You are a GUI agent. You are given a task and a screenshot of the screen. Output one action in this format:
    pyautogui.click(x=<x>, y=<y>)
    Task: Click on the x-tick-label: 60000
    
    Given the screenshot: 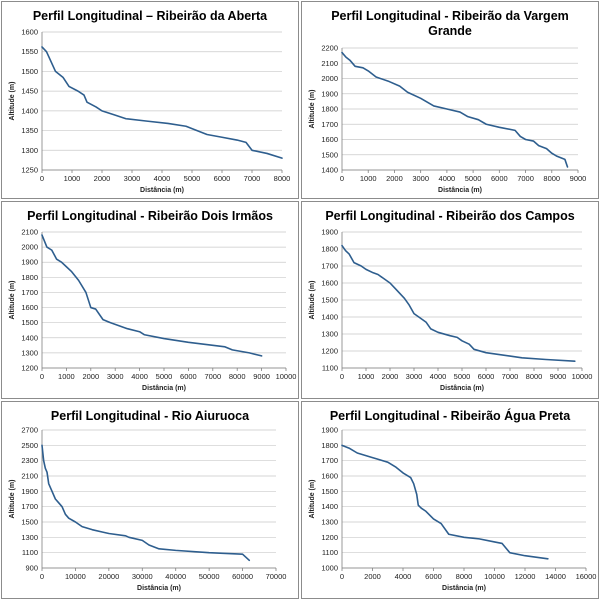 What is the action you would take?
    pyautogui.click(x=242, y=576)
    